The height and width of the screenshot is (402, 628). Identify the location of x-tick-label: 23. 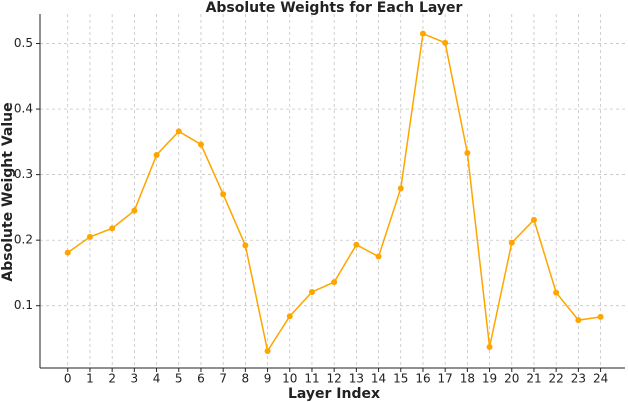
(578, 379).